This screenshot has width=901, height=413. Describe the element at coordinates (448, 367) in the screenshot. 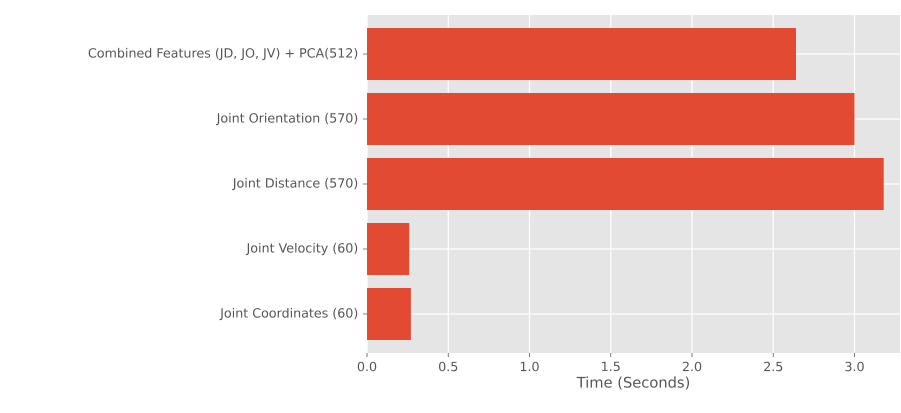

I see `x-tick-label: 0.5` at that location.